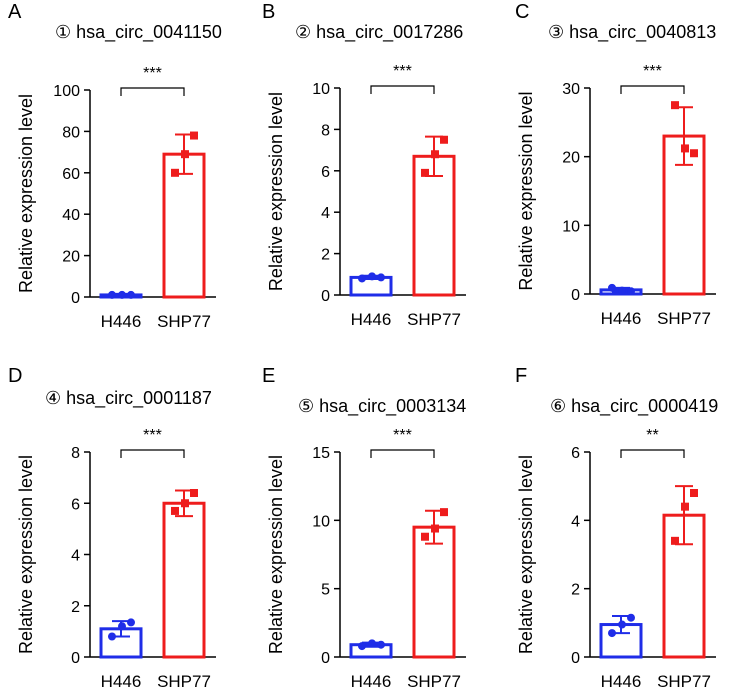 The image size is (749, 693). Describe the element at coordinates (621, 681) in the screenshot. I see `panel-f-x-tick-label-h446: H446` at that location.